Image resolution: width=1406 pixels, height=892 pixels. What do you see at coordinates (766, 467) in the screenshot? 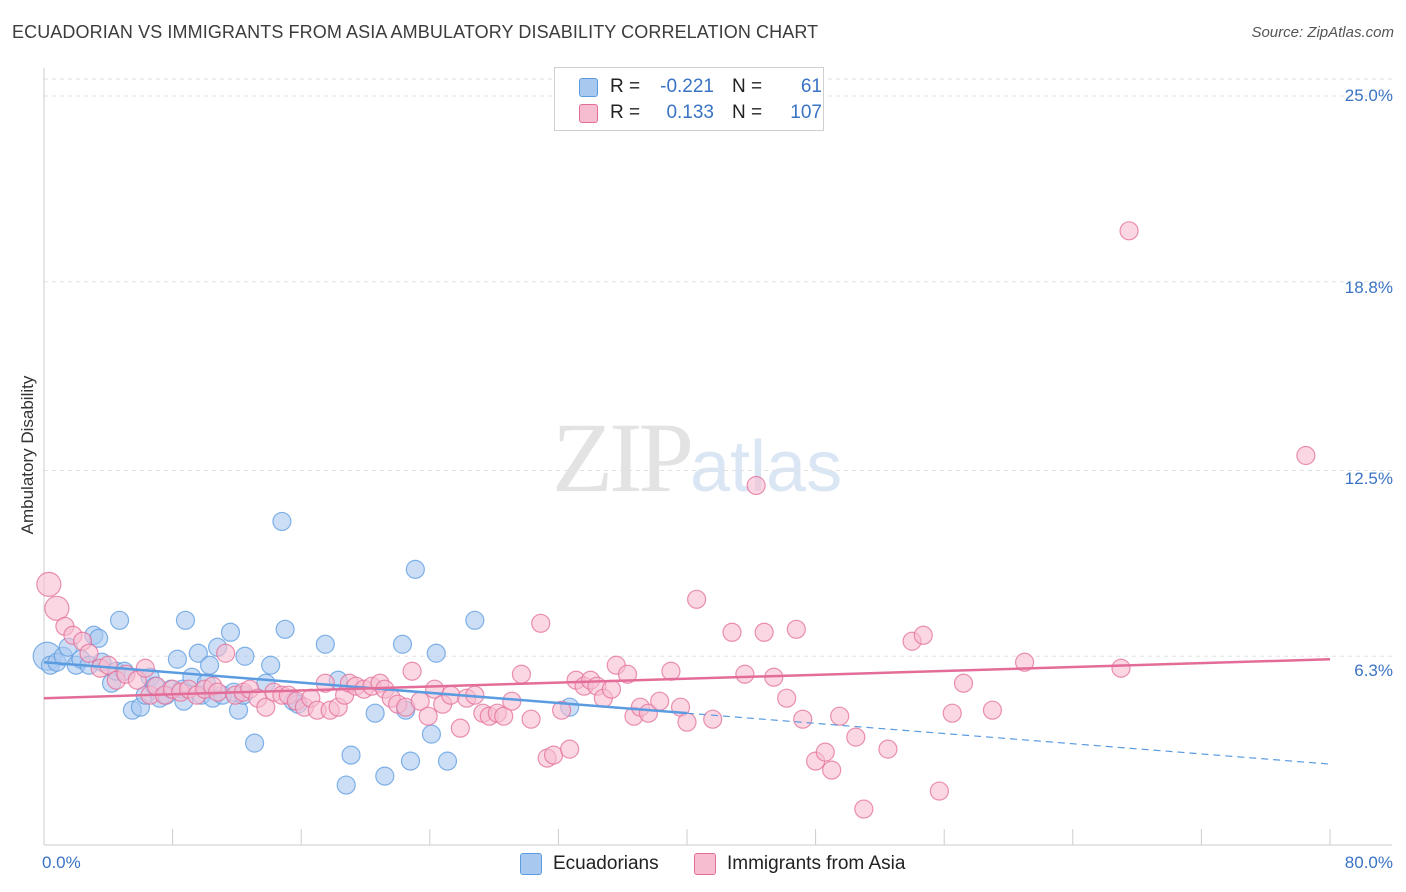
I see `watermark-atlas: atlas` at bounding box center [766, 467].